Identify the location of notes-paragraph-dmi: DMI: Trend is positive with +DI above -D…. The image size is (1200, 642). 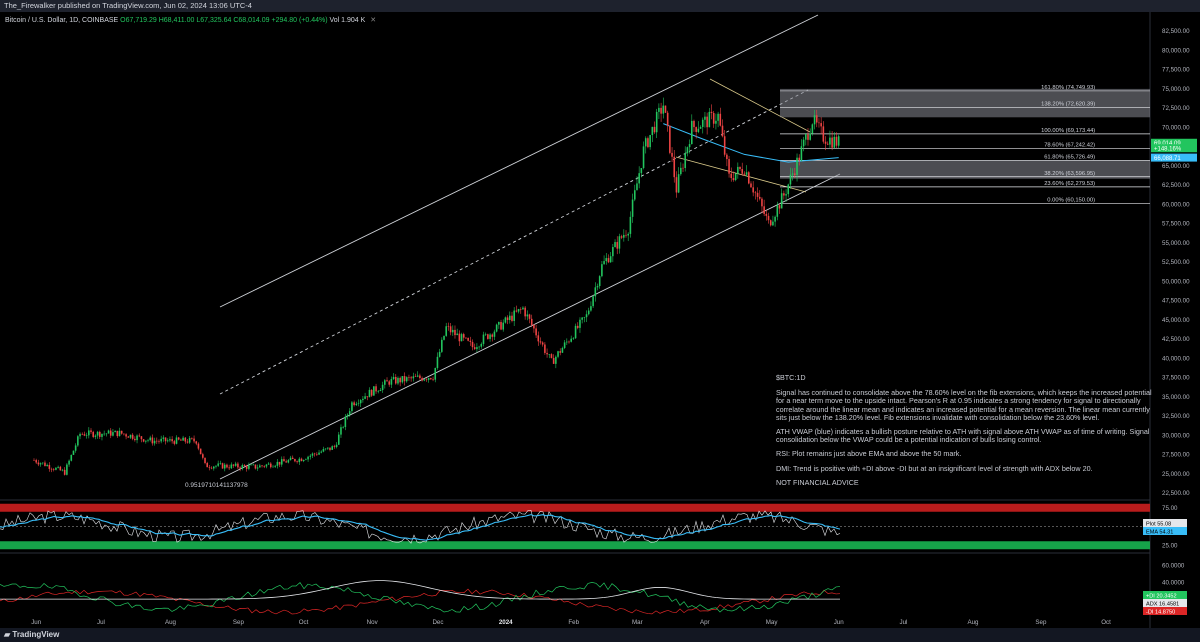
(934, 468).